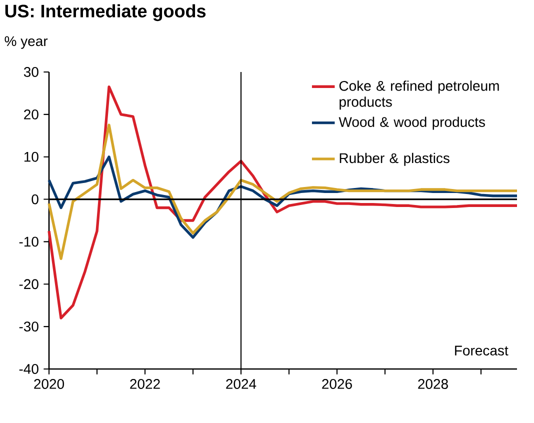  I want to click on y-tick-label: 30, so click(31, 72).